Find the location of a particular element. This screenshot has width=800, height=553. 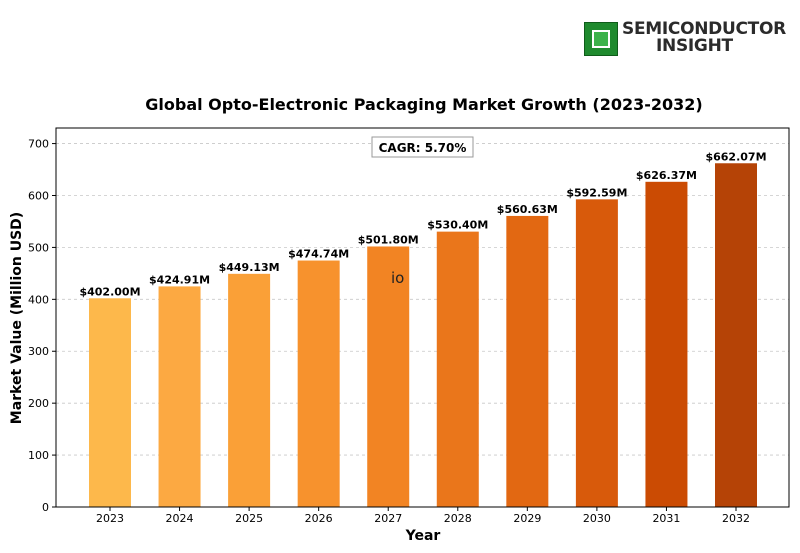

logo-text: SEMICONDUCTOR INSIGHT is located at coordinates (704, 38).